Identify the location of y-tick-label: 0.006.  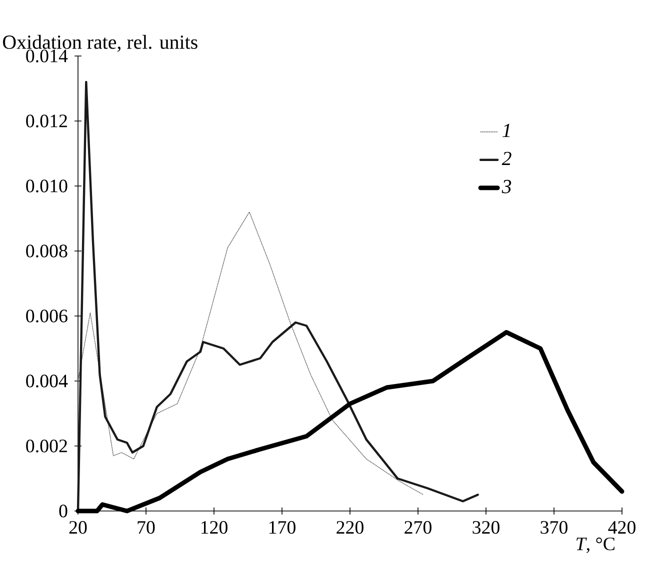
(47, 316).